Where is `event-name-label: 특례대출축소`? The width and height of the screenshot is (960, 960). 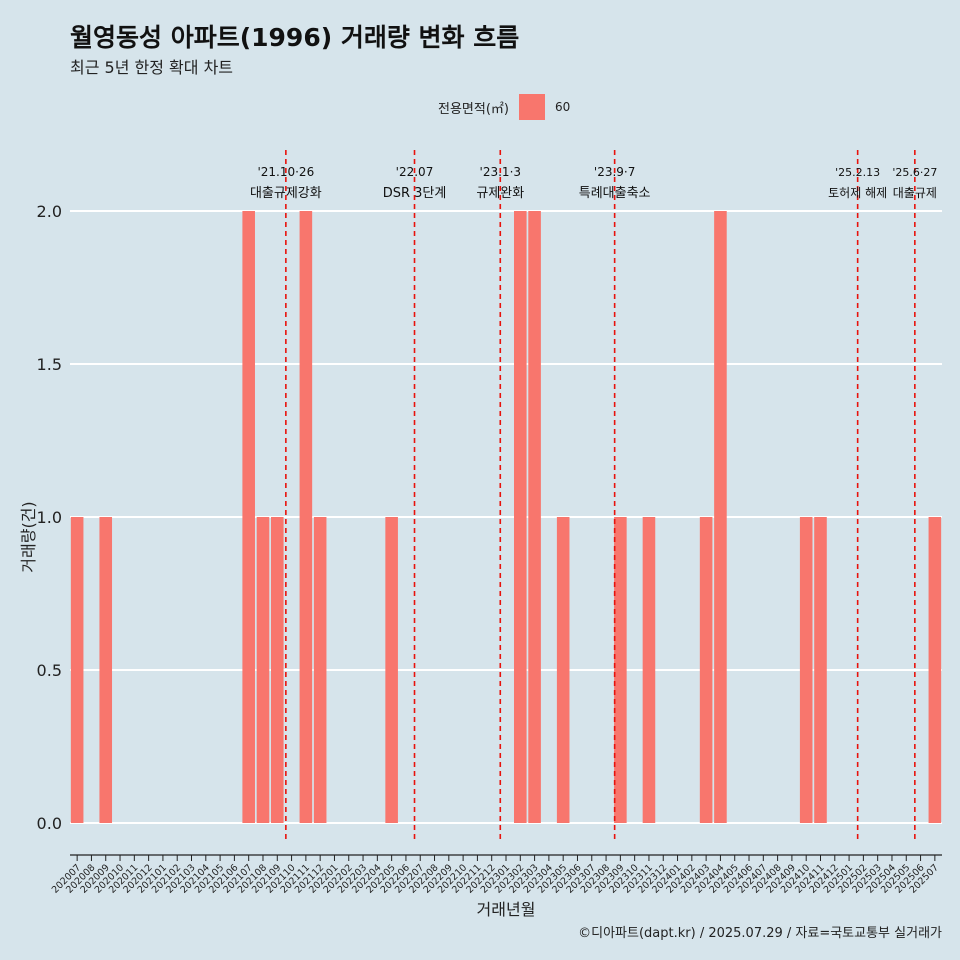 event-name-label: 특례대출축소 is located at coordinates (615, 193).